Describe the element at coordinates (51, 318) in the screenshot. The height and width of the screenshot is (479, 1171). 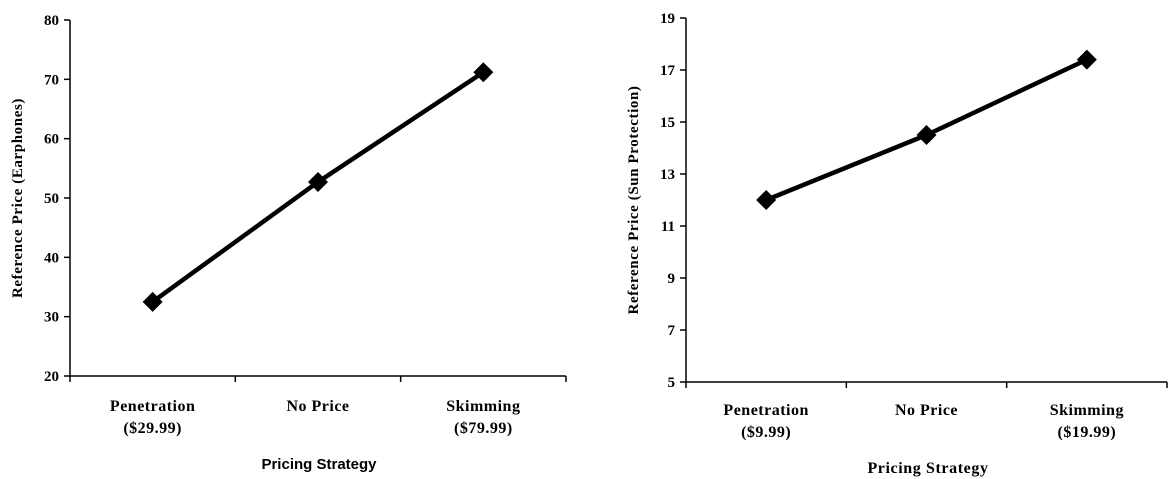
I see `y-tick-label: 30` at that location.